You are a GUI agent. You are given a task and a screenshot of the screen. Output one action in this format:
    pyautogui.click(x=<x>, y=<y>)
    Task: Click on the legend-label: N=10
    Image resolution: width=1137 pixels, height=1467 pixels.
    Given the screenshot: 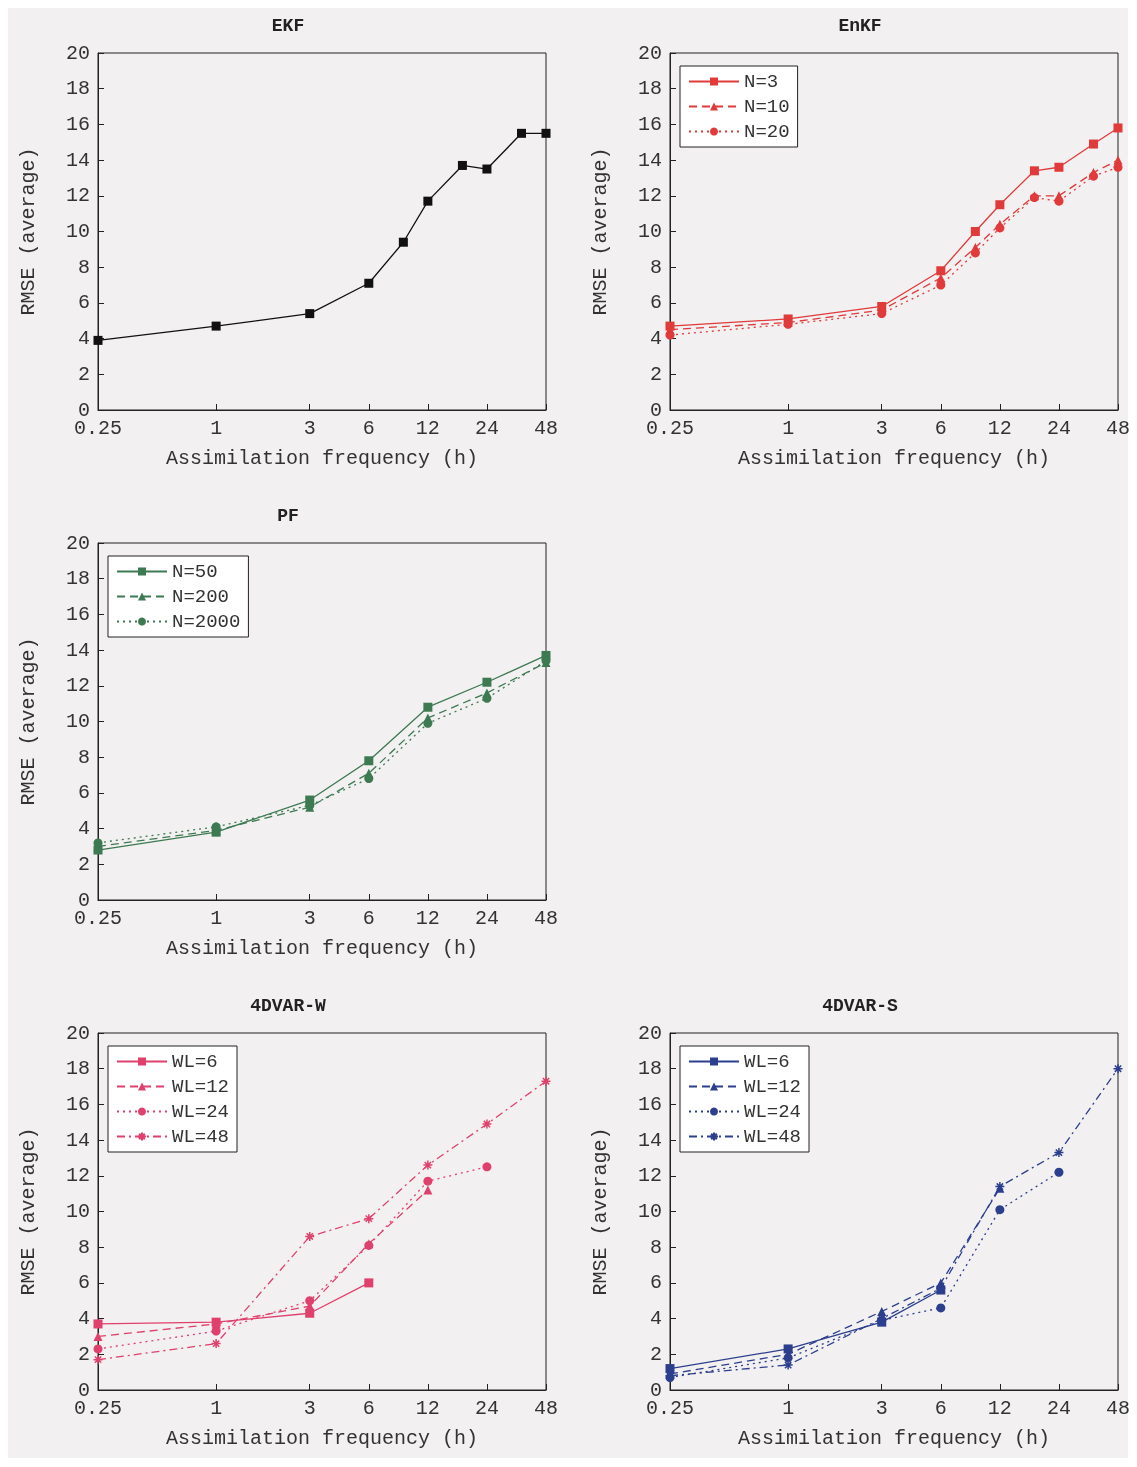 What is the action you would take?
    pyautogui.click(x=767, y=106)
    